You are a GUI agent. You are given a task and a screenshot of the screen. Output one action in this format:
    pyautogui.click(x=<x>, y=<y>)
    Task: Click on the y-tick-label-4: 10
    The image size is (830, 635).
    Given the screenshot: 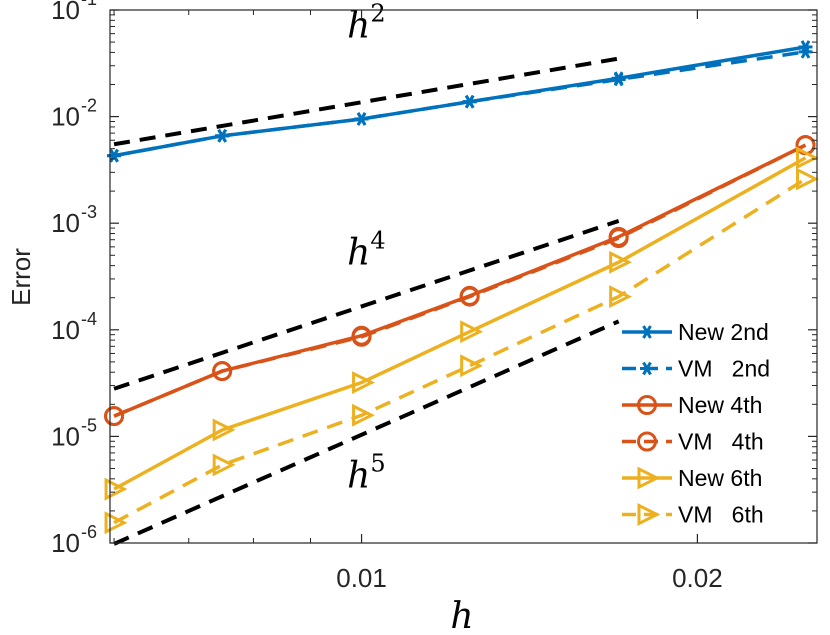 What is the action you would take?
    pyautogui.click(x=65, y=117)
    